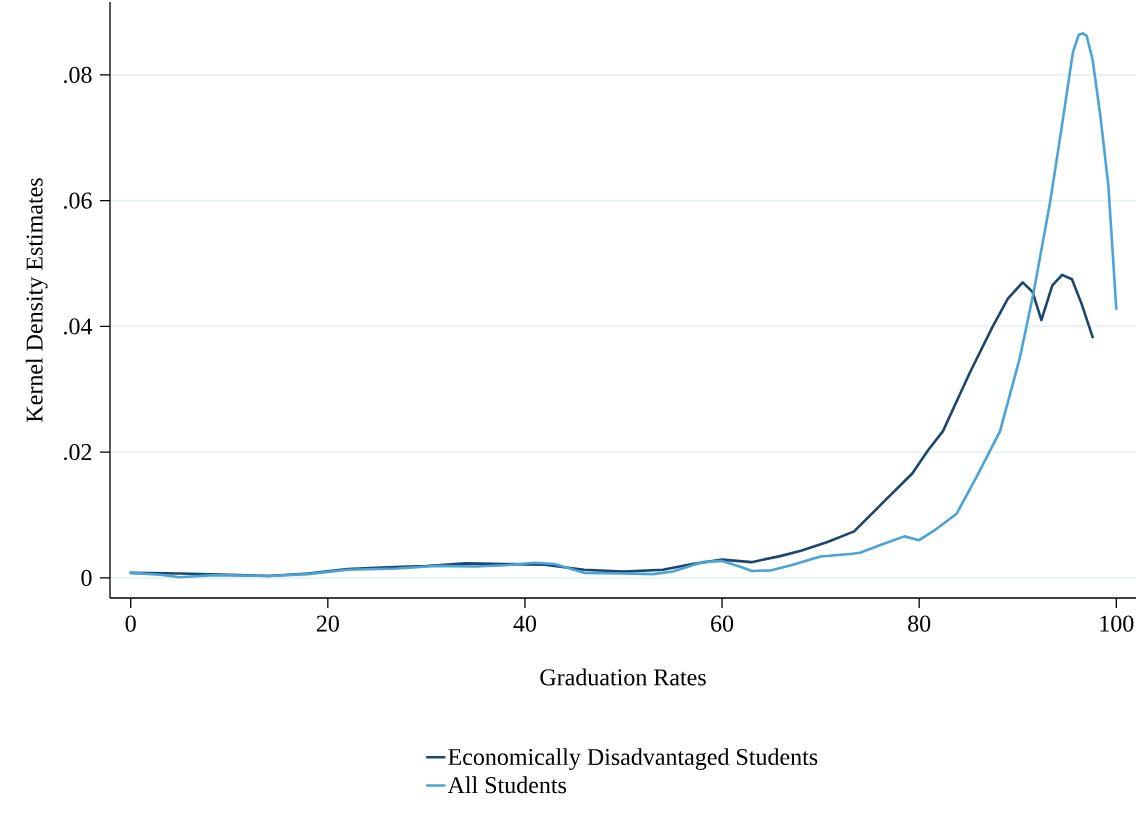 This screenshot has width=1138, height=816. What do you see at coordinates (623, 677) in the screenshot?
I see `x-axis-title: Graduation Rates` at bounding box center [623, 677].